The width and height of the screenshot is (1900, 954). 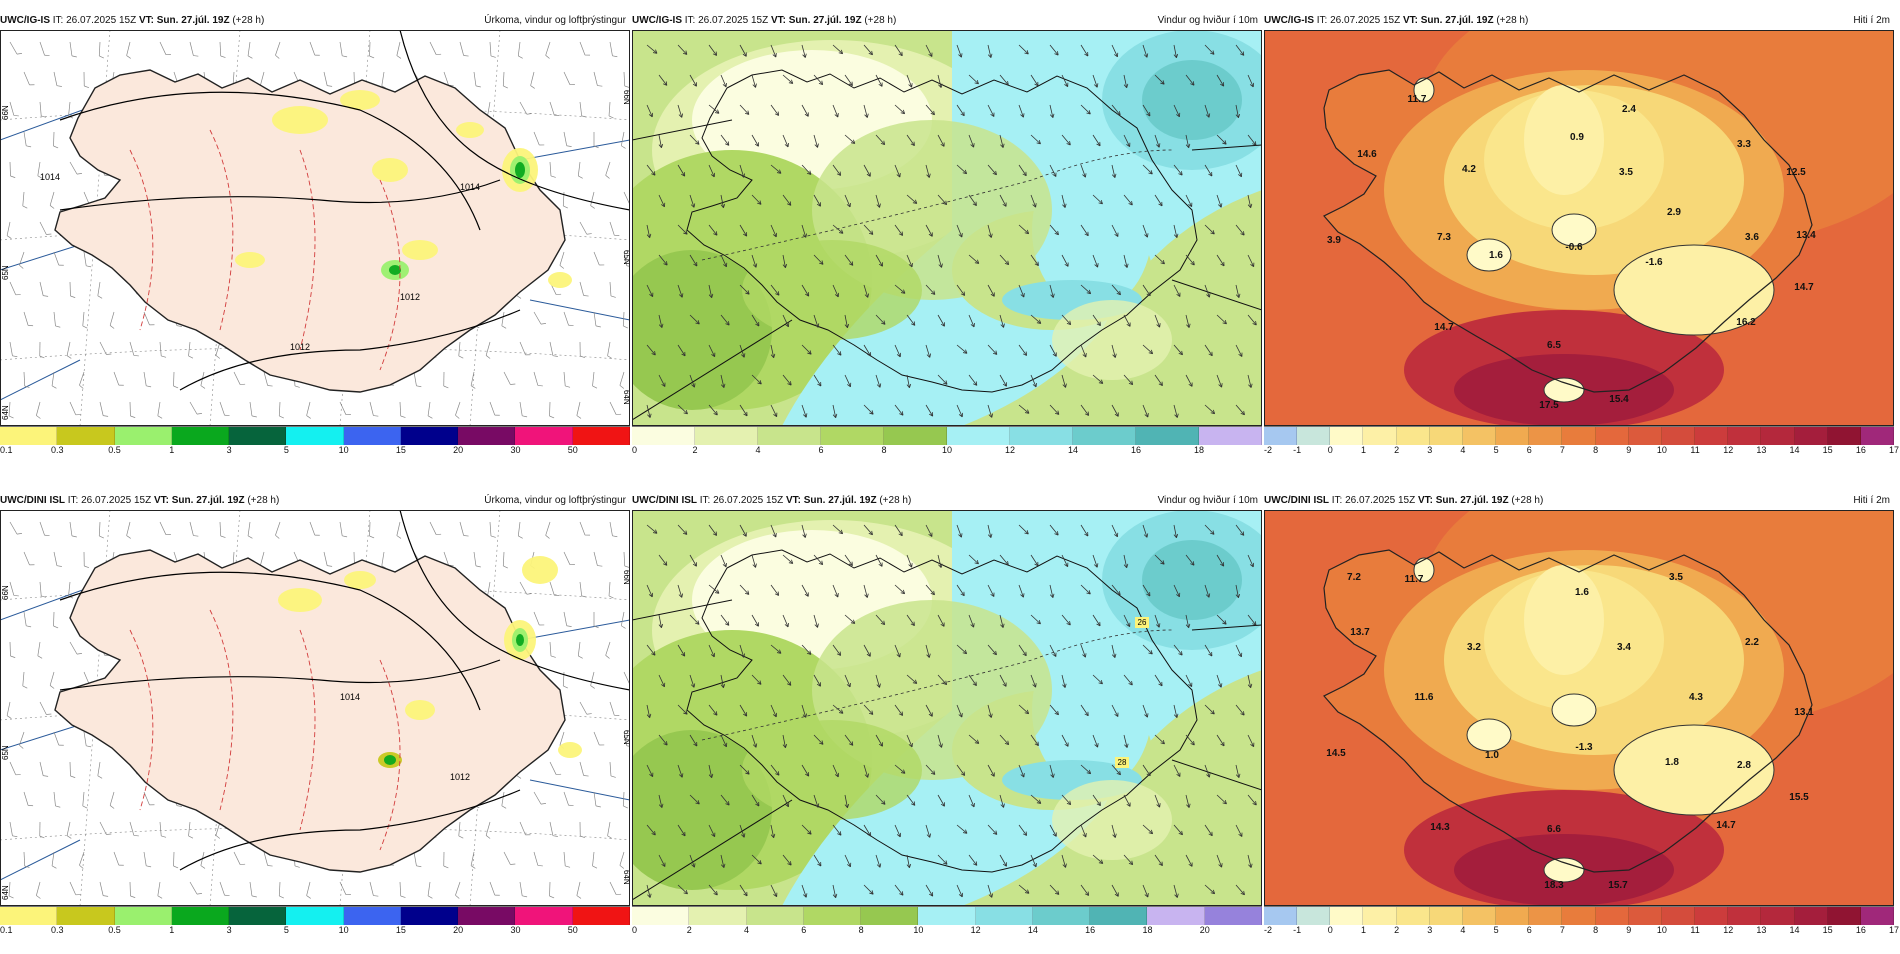 I want to click on color-scale-tick: 15, so click(x=401, y=450).